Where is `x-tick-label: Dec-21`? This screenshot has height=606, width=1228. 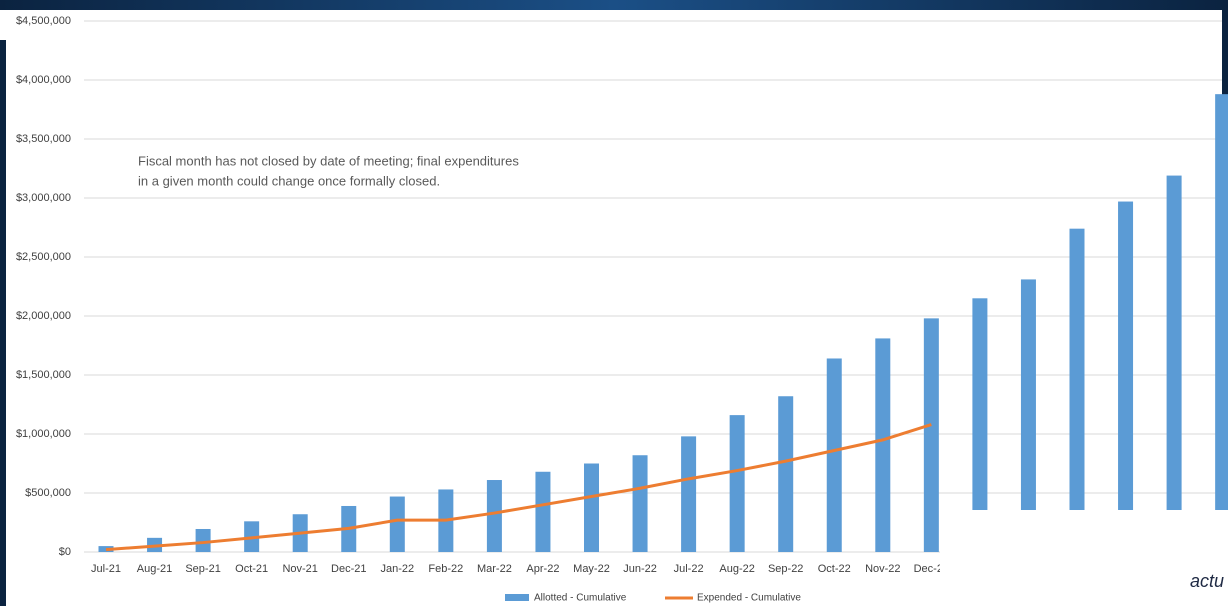 x-tick-label: Dec-21 is located at coordinates (348, 569).